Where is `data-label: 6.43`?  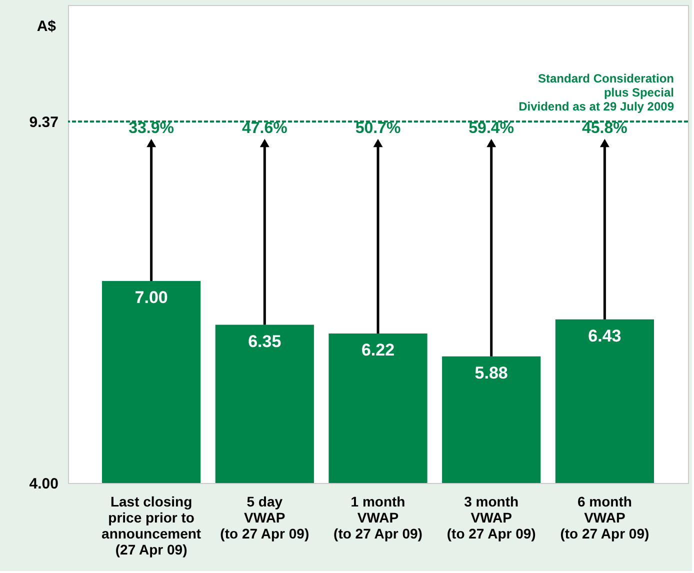 data-label: 6.43 is located at coordinates (605, 336).